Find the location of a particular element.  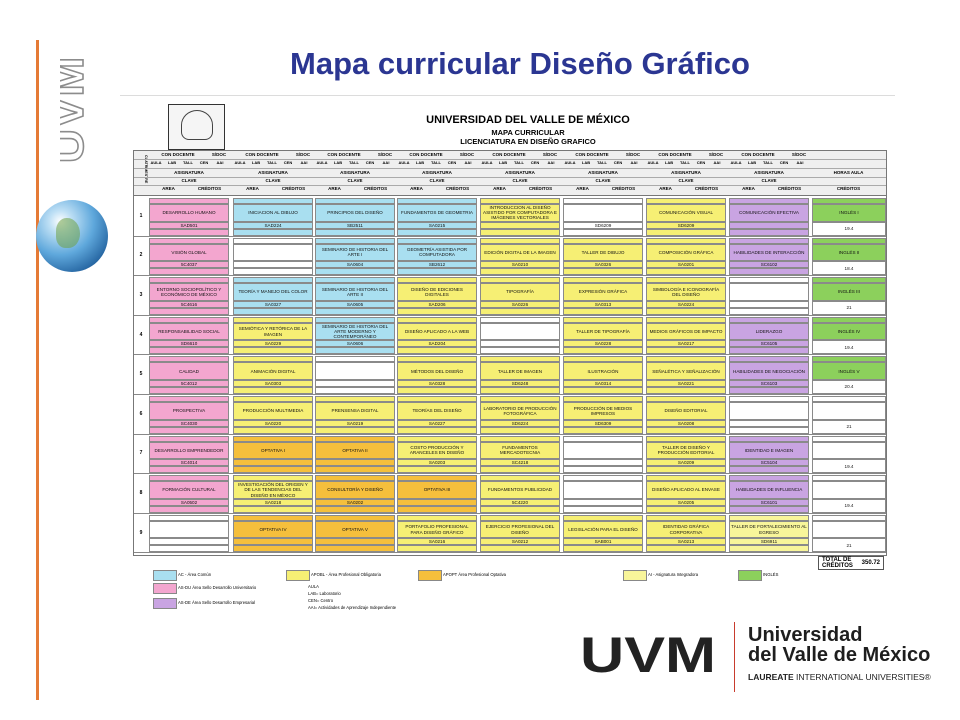

course-cell: ANIMACIÓN DIGITAL is located at coordinates (273, 371).